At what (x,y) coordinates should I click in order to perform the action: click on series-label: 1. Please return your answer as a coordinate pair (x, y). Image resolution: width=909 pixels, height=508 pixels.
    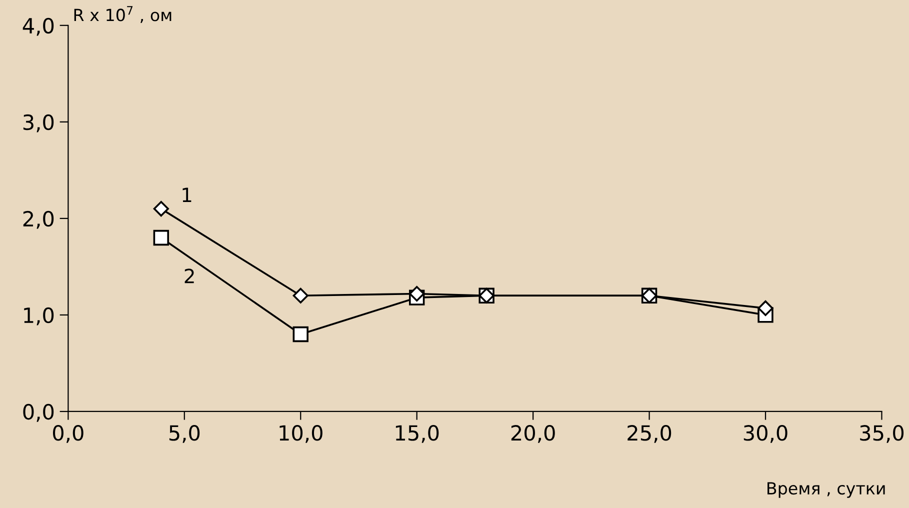
    Looking at the image, I should click on (187, 195).